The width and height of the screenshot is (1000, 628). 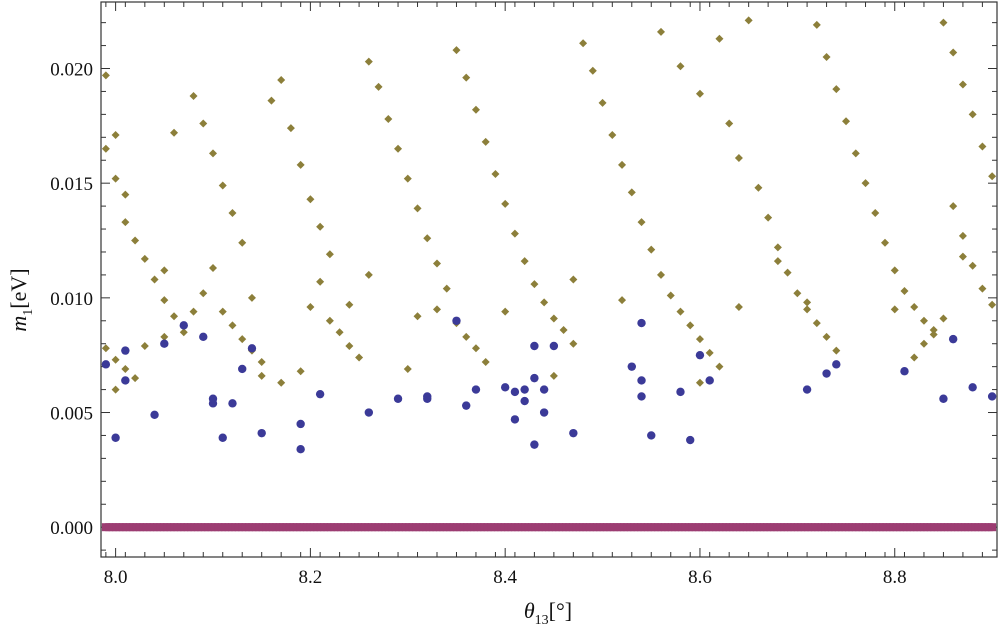 I want to click on series-square, so click(x=549, y=527).